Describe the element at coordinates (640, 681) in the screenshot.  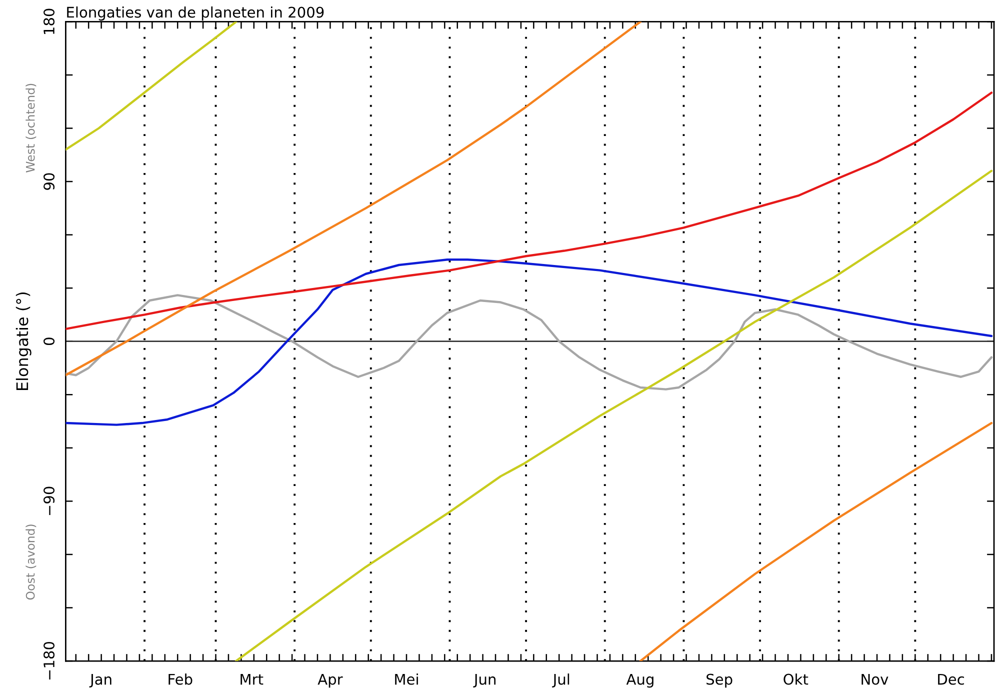
I see `x-tick-label: Aug` at that location.